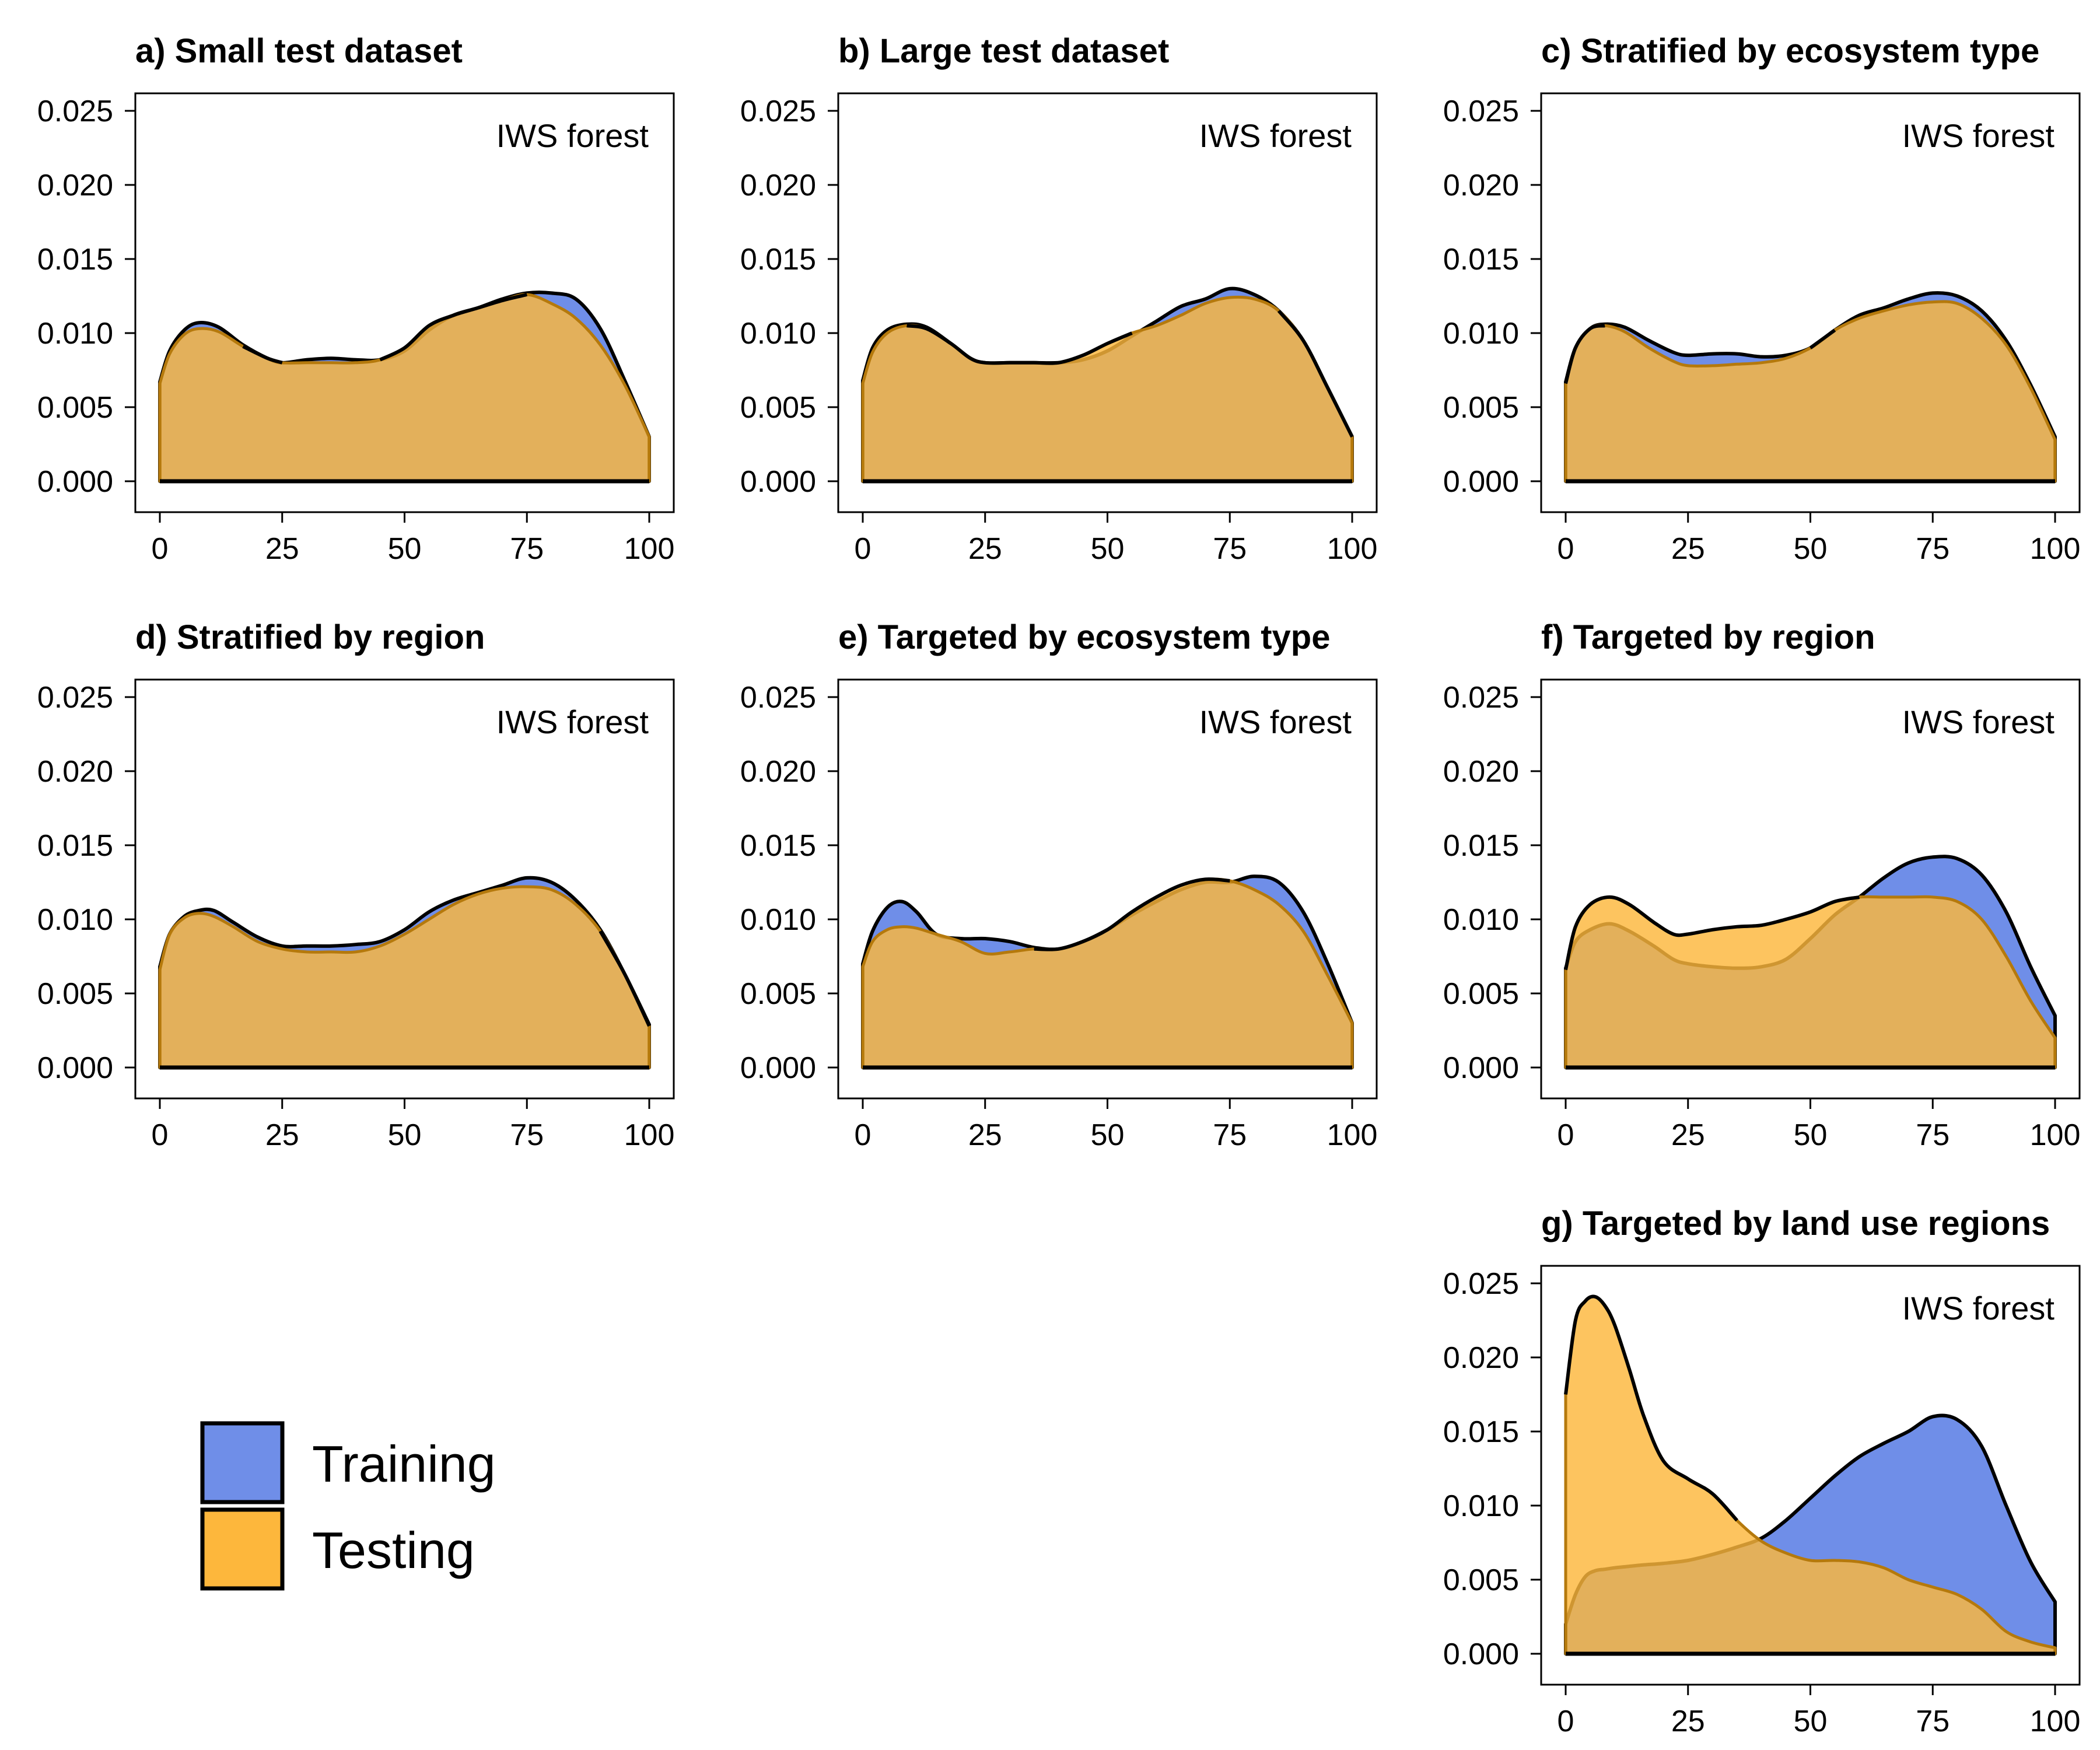  What do you see at coordinates (1796, 1223) in the screenshot?
I see `panel-title: g) Targeted by land use regions` at bounding box center [1796, 1223].